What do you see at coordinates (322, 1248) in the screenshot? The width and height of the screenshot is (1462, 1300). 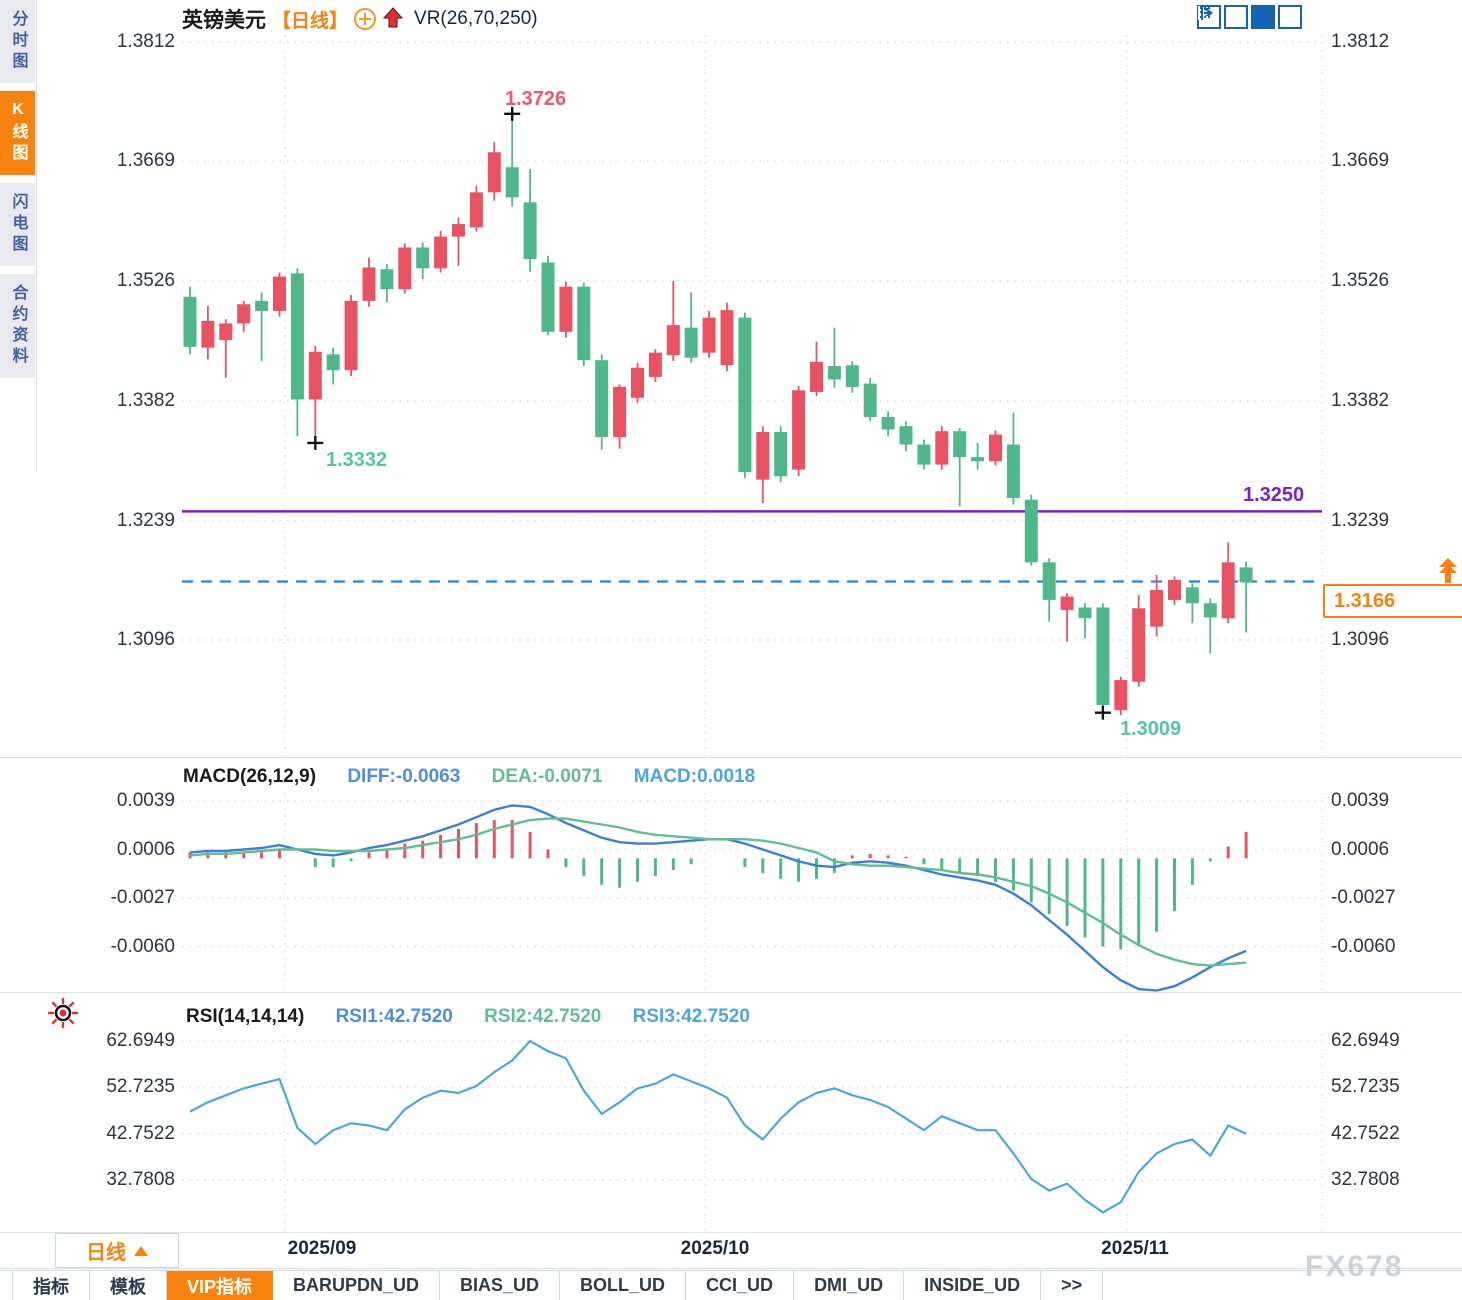 I see `x-axis-label-sep: 2025/09` at bounding box center [322, 1248].